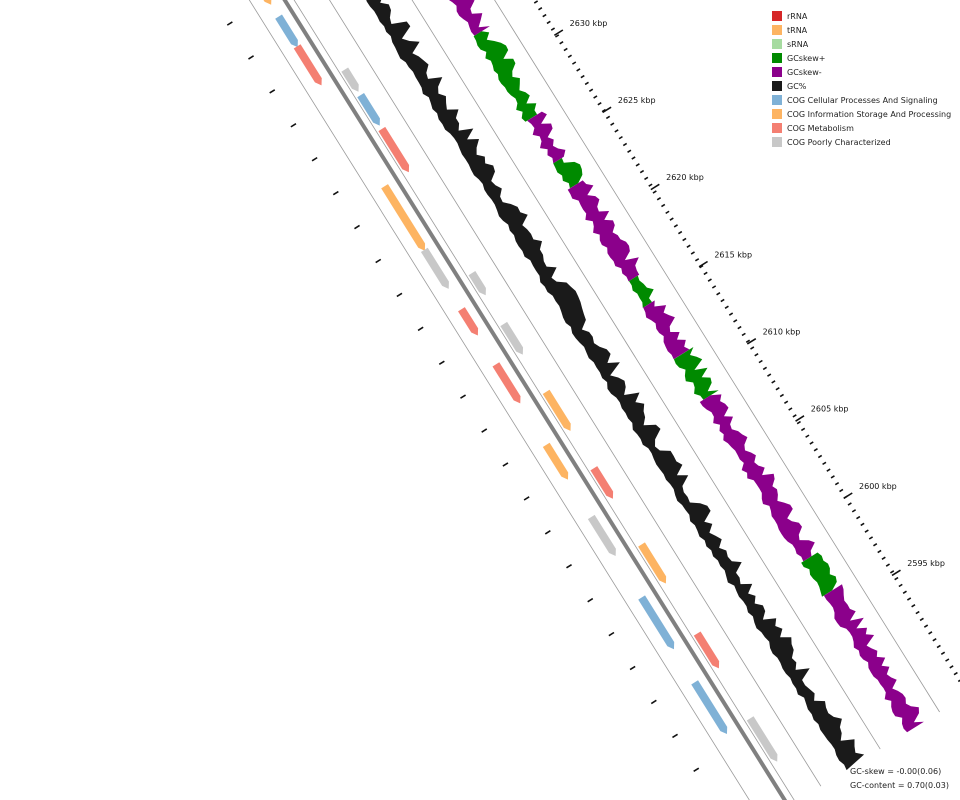  Describe the element at coordinates (733, 254) in the screenshot. I see `kbp-label: 2615 kbp` at that location.